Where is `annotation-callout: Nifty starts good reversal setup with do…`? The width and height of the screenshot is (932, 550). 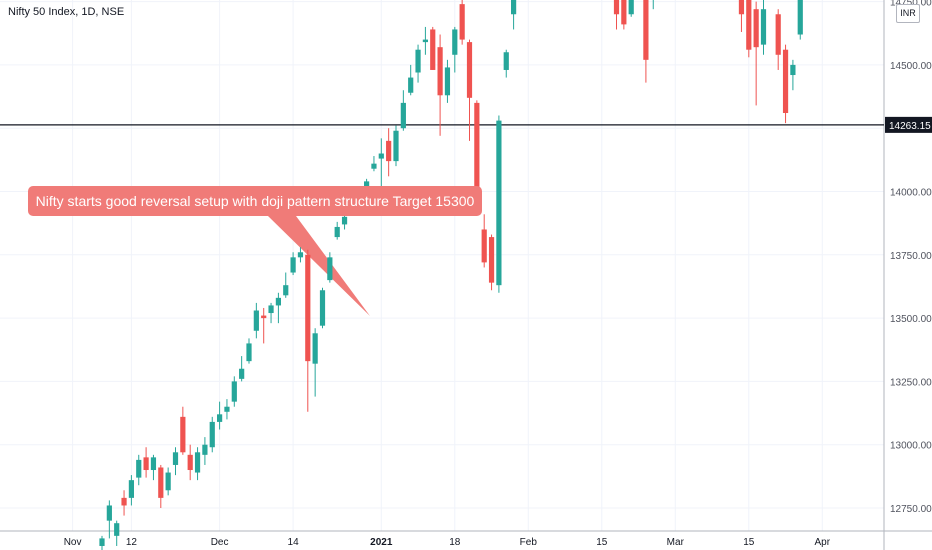
annotation-callout: Nifty starts good reversal setup with do… is located at coordinates (255, 201).